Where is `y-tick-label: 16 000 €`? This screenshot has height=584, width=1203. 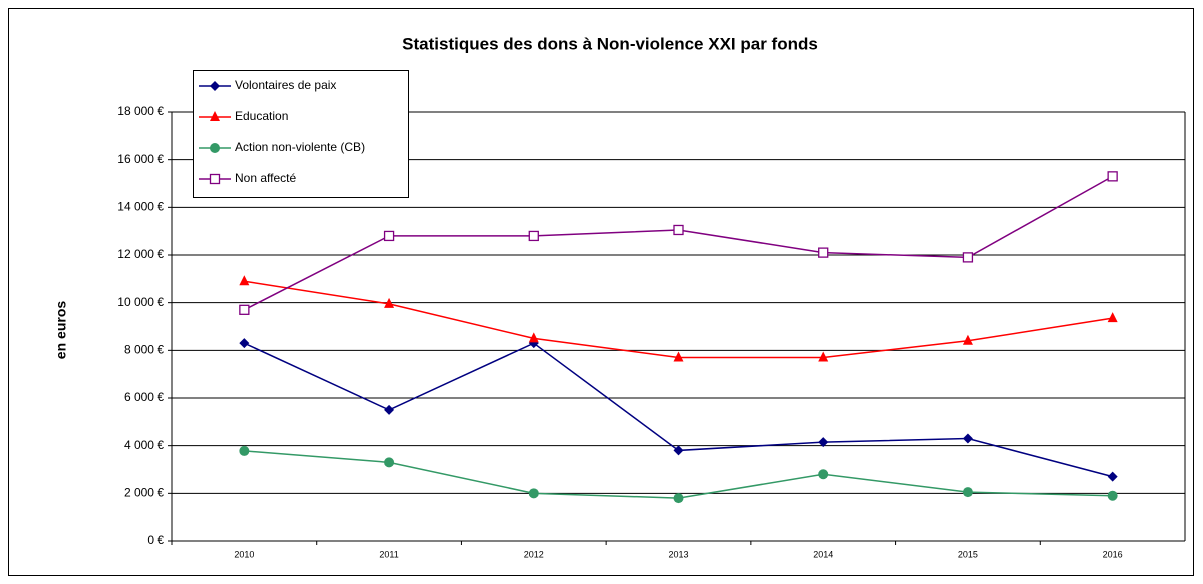
y-tick-label: 16 000 € is located at coordinates (140, 159).